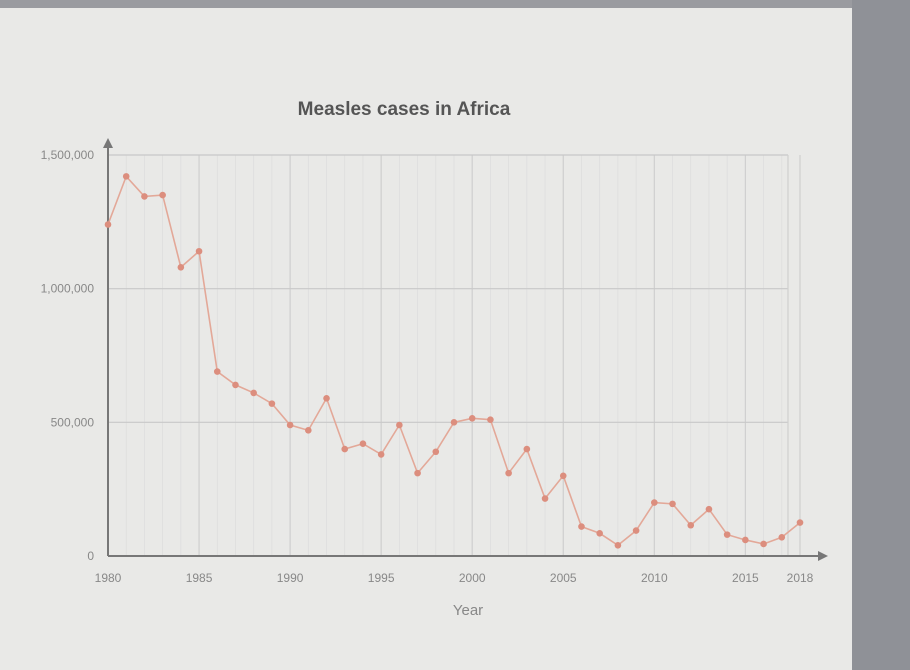  What do you see at coordinates (68, 155) in the screenshot?
I see `y-tick-label: 1,500,000` at bounding box center [68, 155].